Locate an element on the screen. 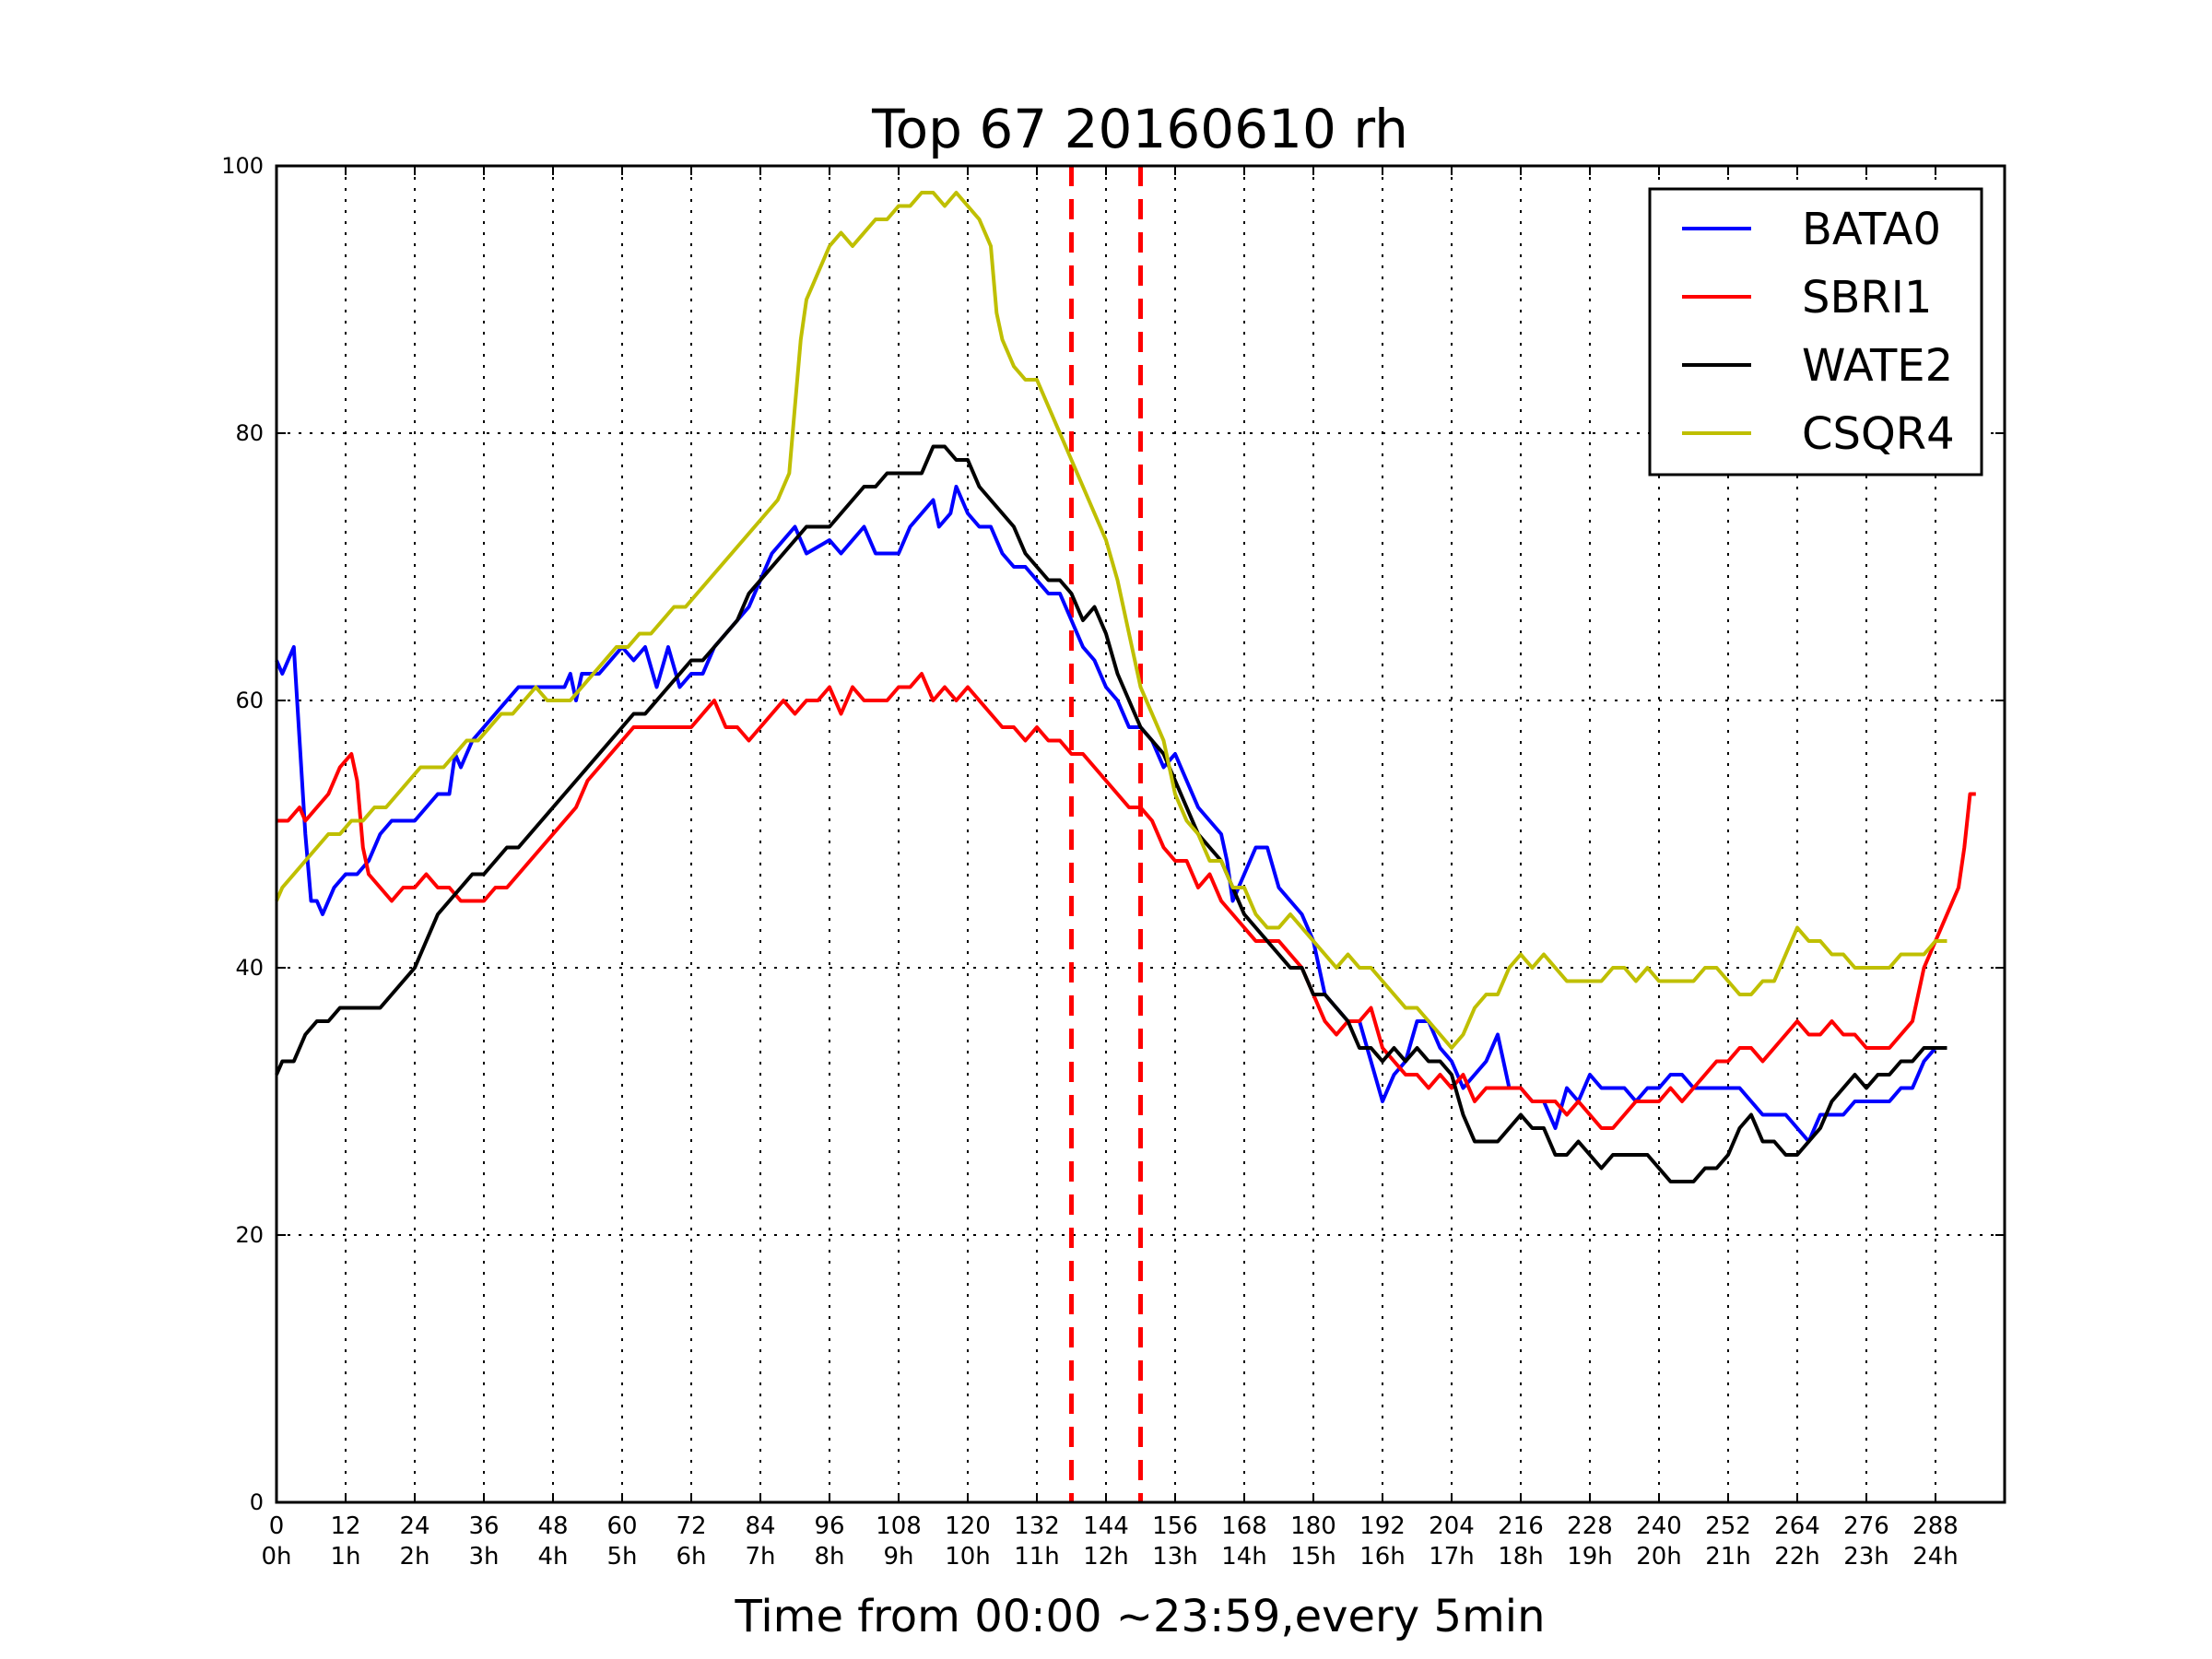  y-tick-label: 0 is located at coordinates (257, 1502).